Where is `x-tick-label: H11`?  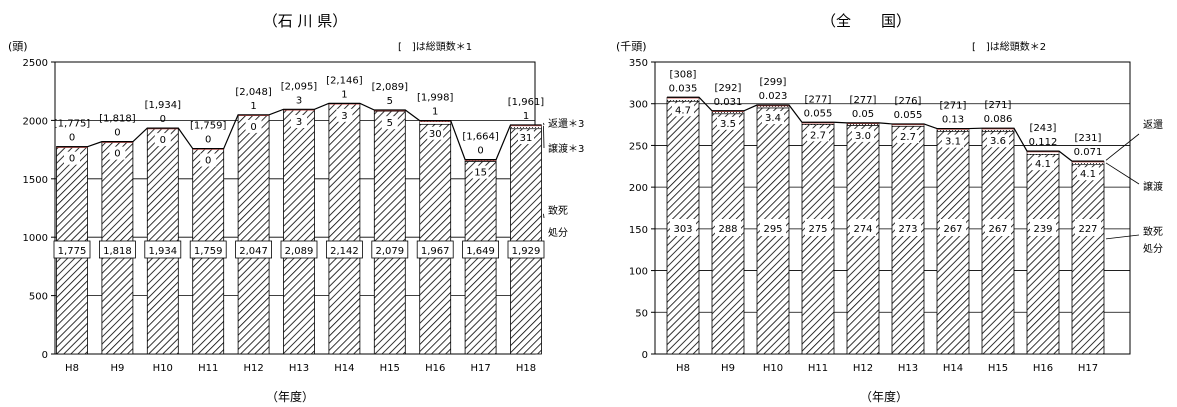
x-tick-label: H11 is located at coordinates (208, 368).